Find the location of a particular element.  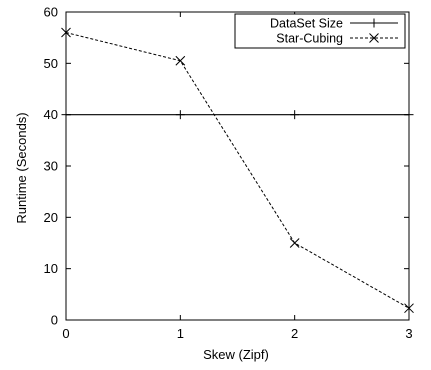

x-tick-label: 1 is located at coordinates (180, 333).